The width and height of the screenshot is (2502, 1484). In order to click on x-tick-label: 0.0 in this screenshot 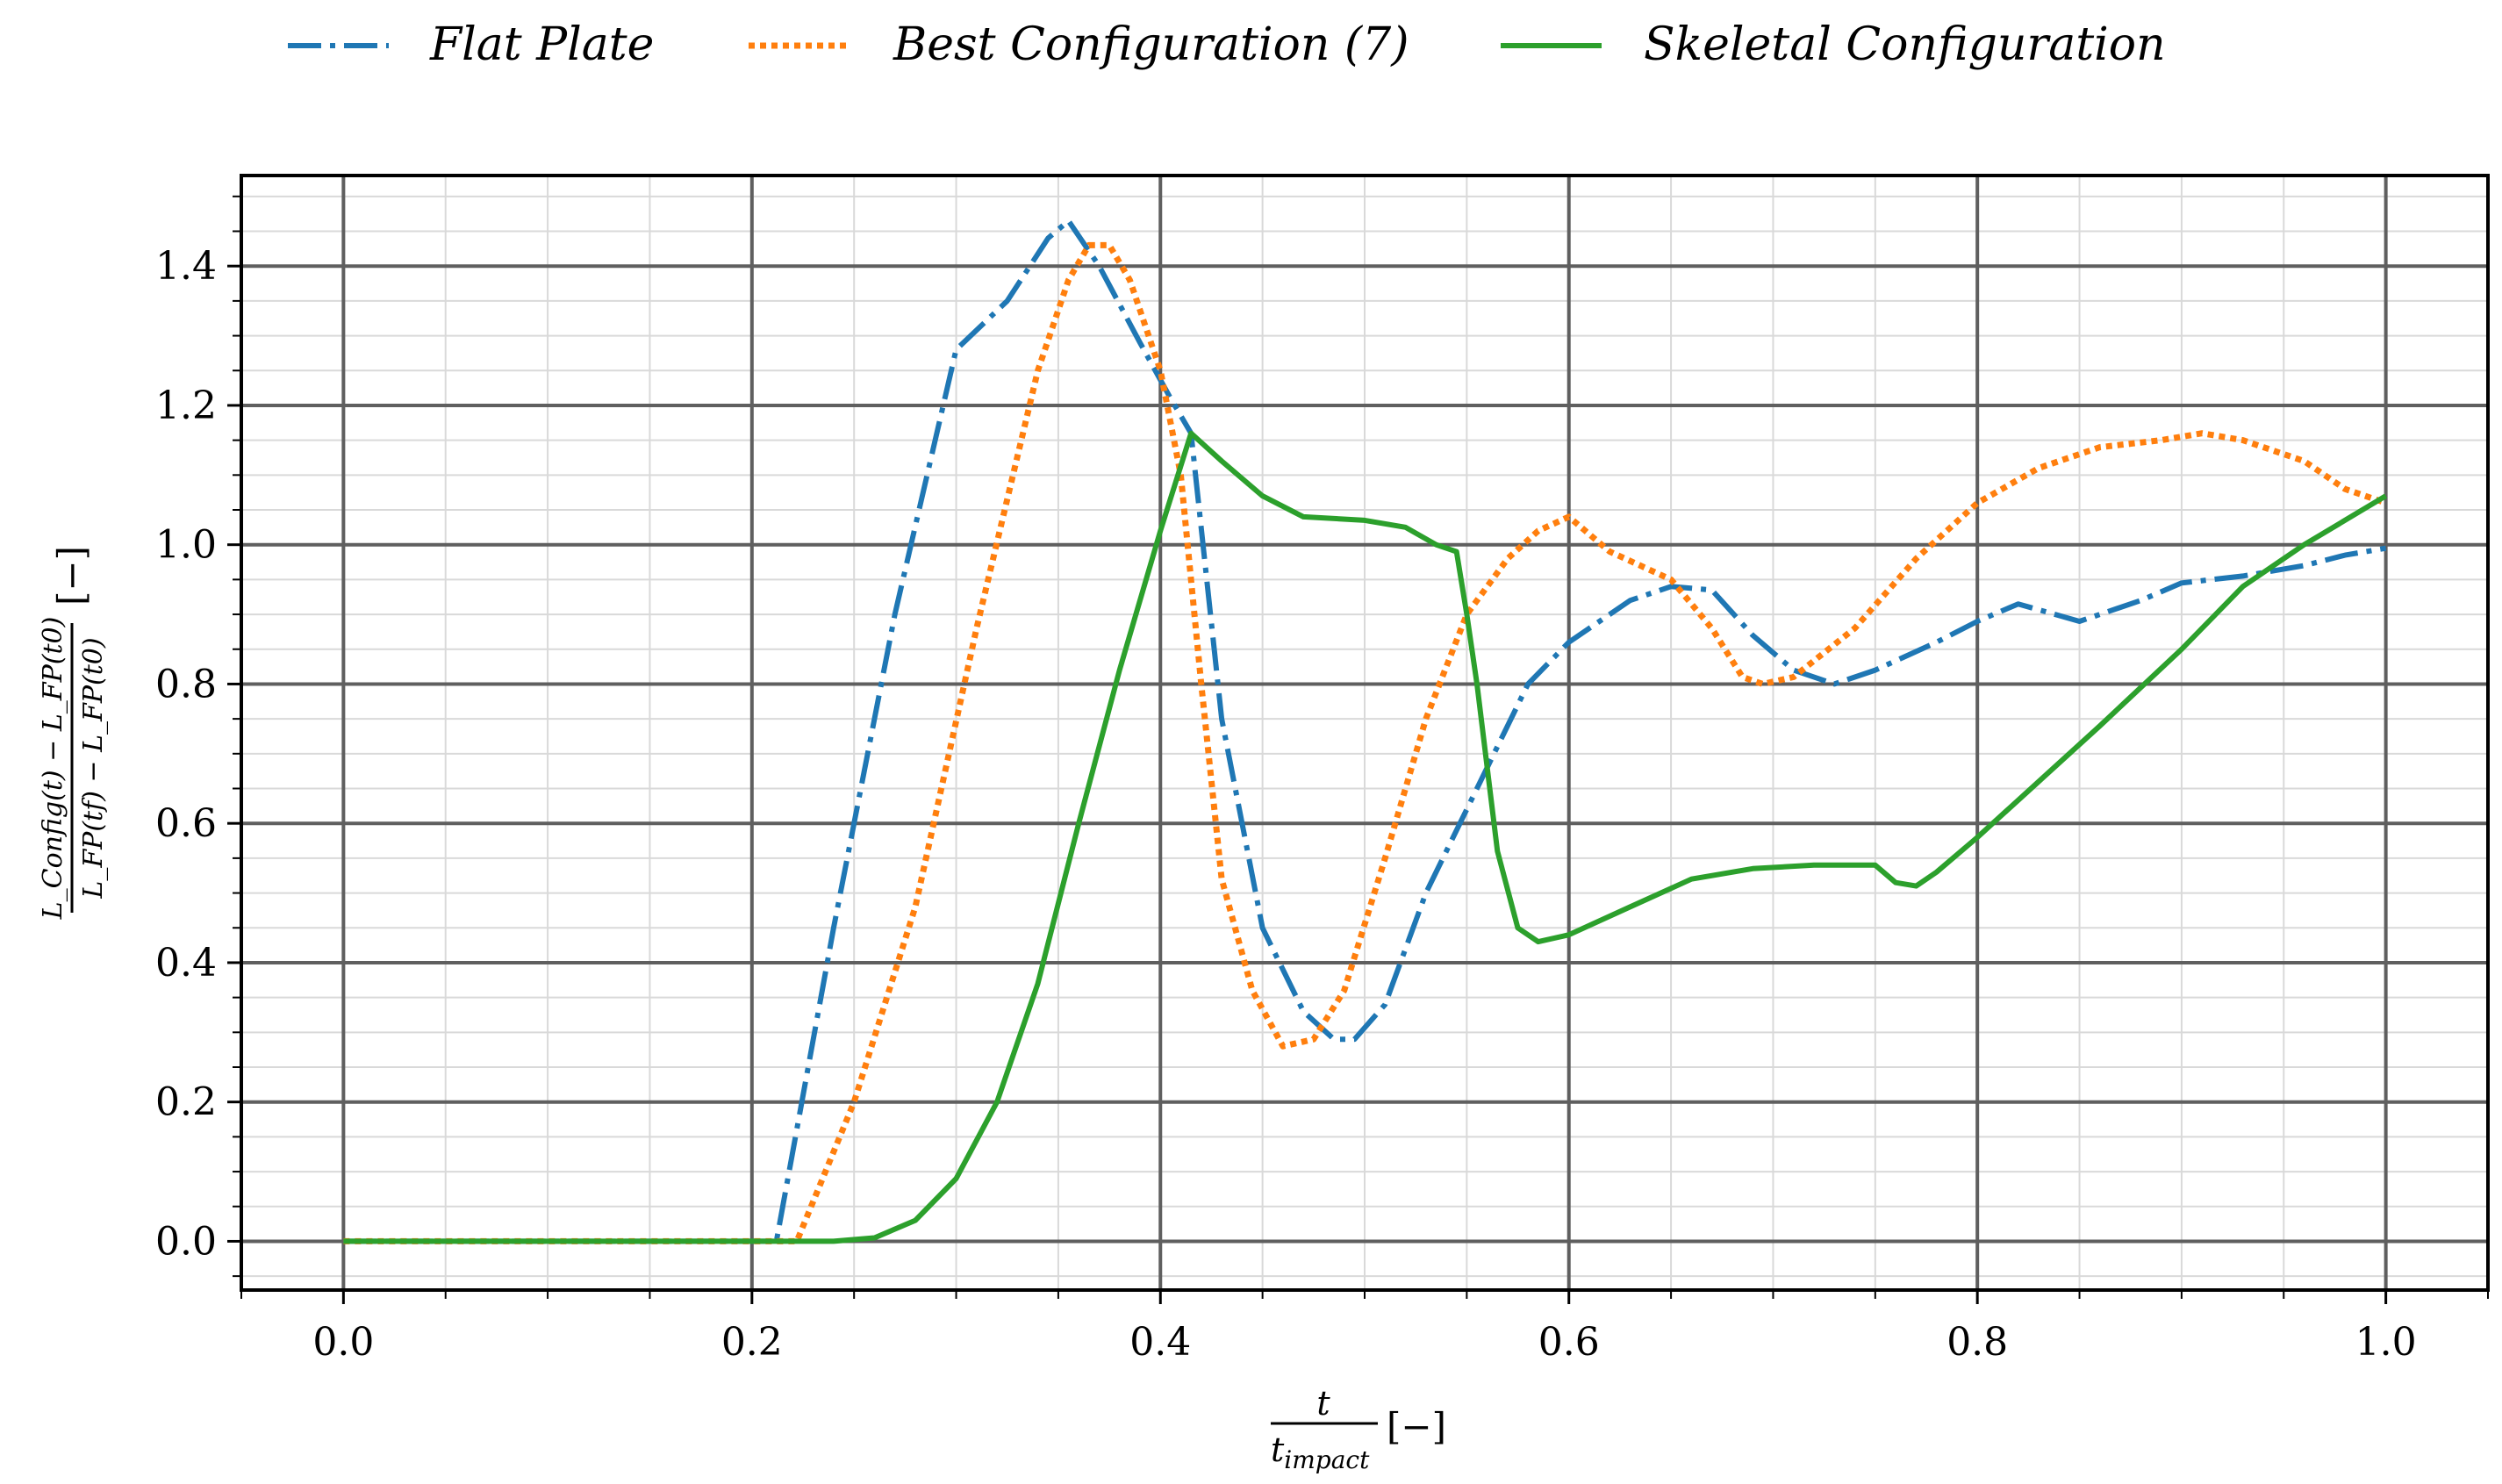, I will do `click(343, 1342)`.